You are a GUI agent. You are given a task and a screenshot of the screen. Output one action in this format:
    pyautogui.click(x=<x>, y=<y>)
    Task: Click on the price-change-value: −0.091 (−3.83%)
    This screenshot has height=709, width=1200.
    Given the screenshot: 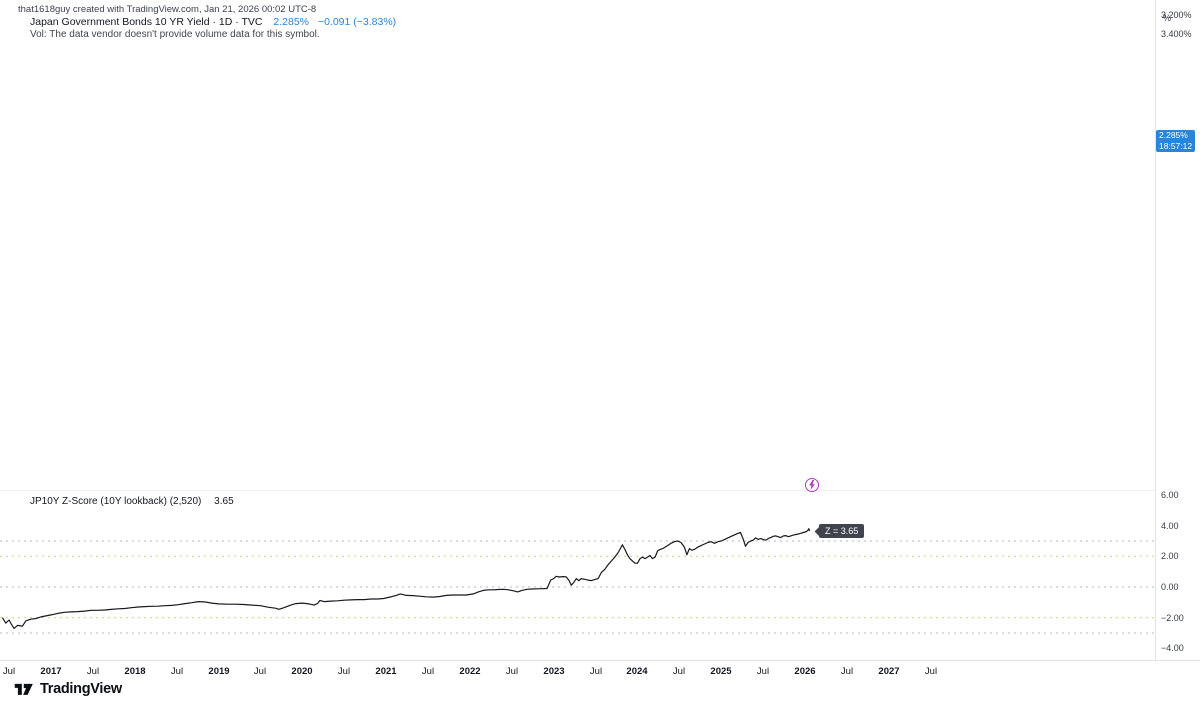 What is the action you would take?
    pyautogui.click(x=357, y=22)
    